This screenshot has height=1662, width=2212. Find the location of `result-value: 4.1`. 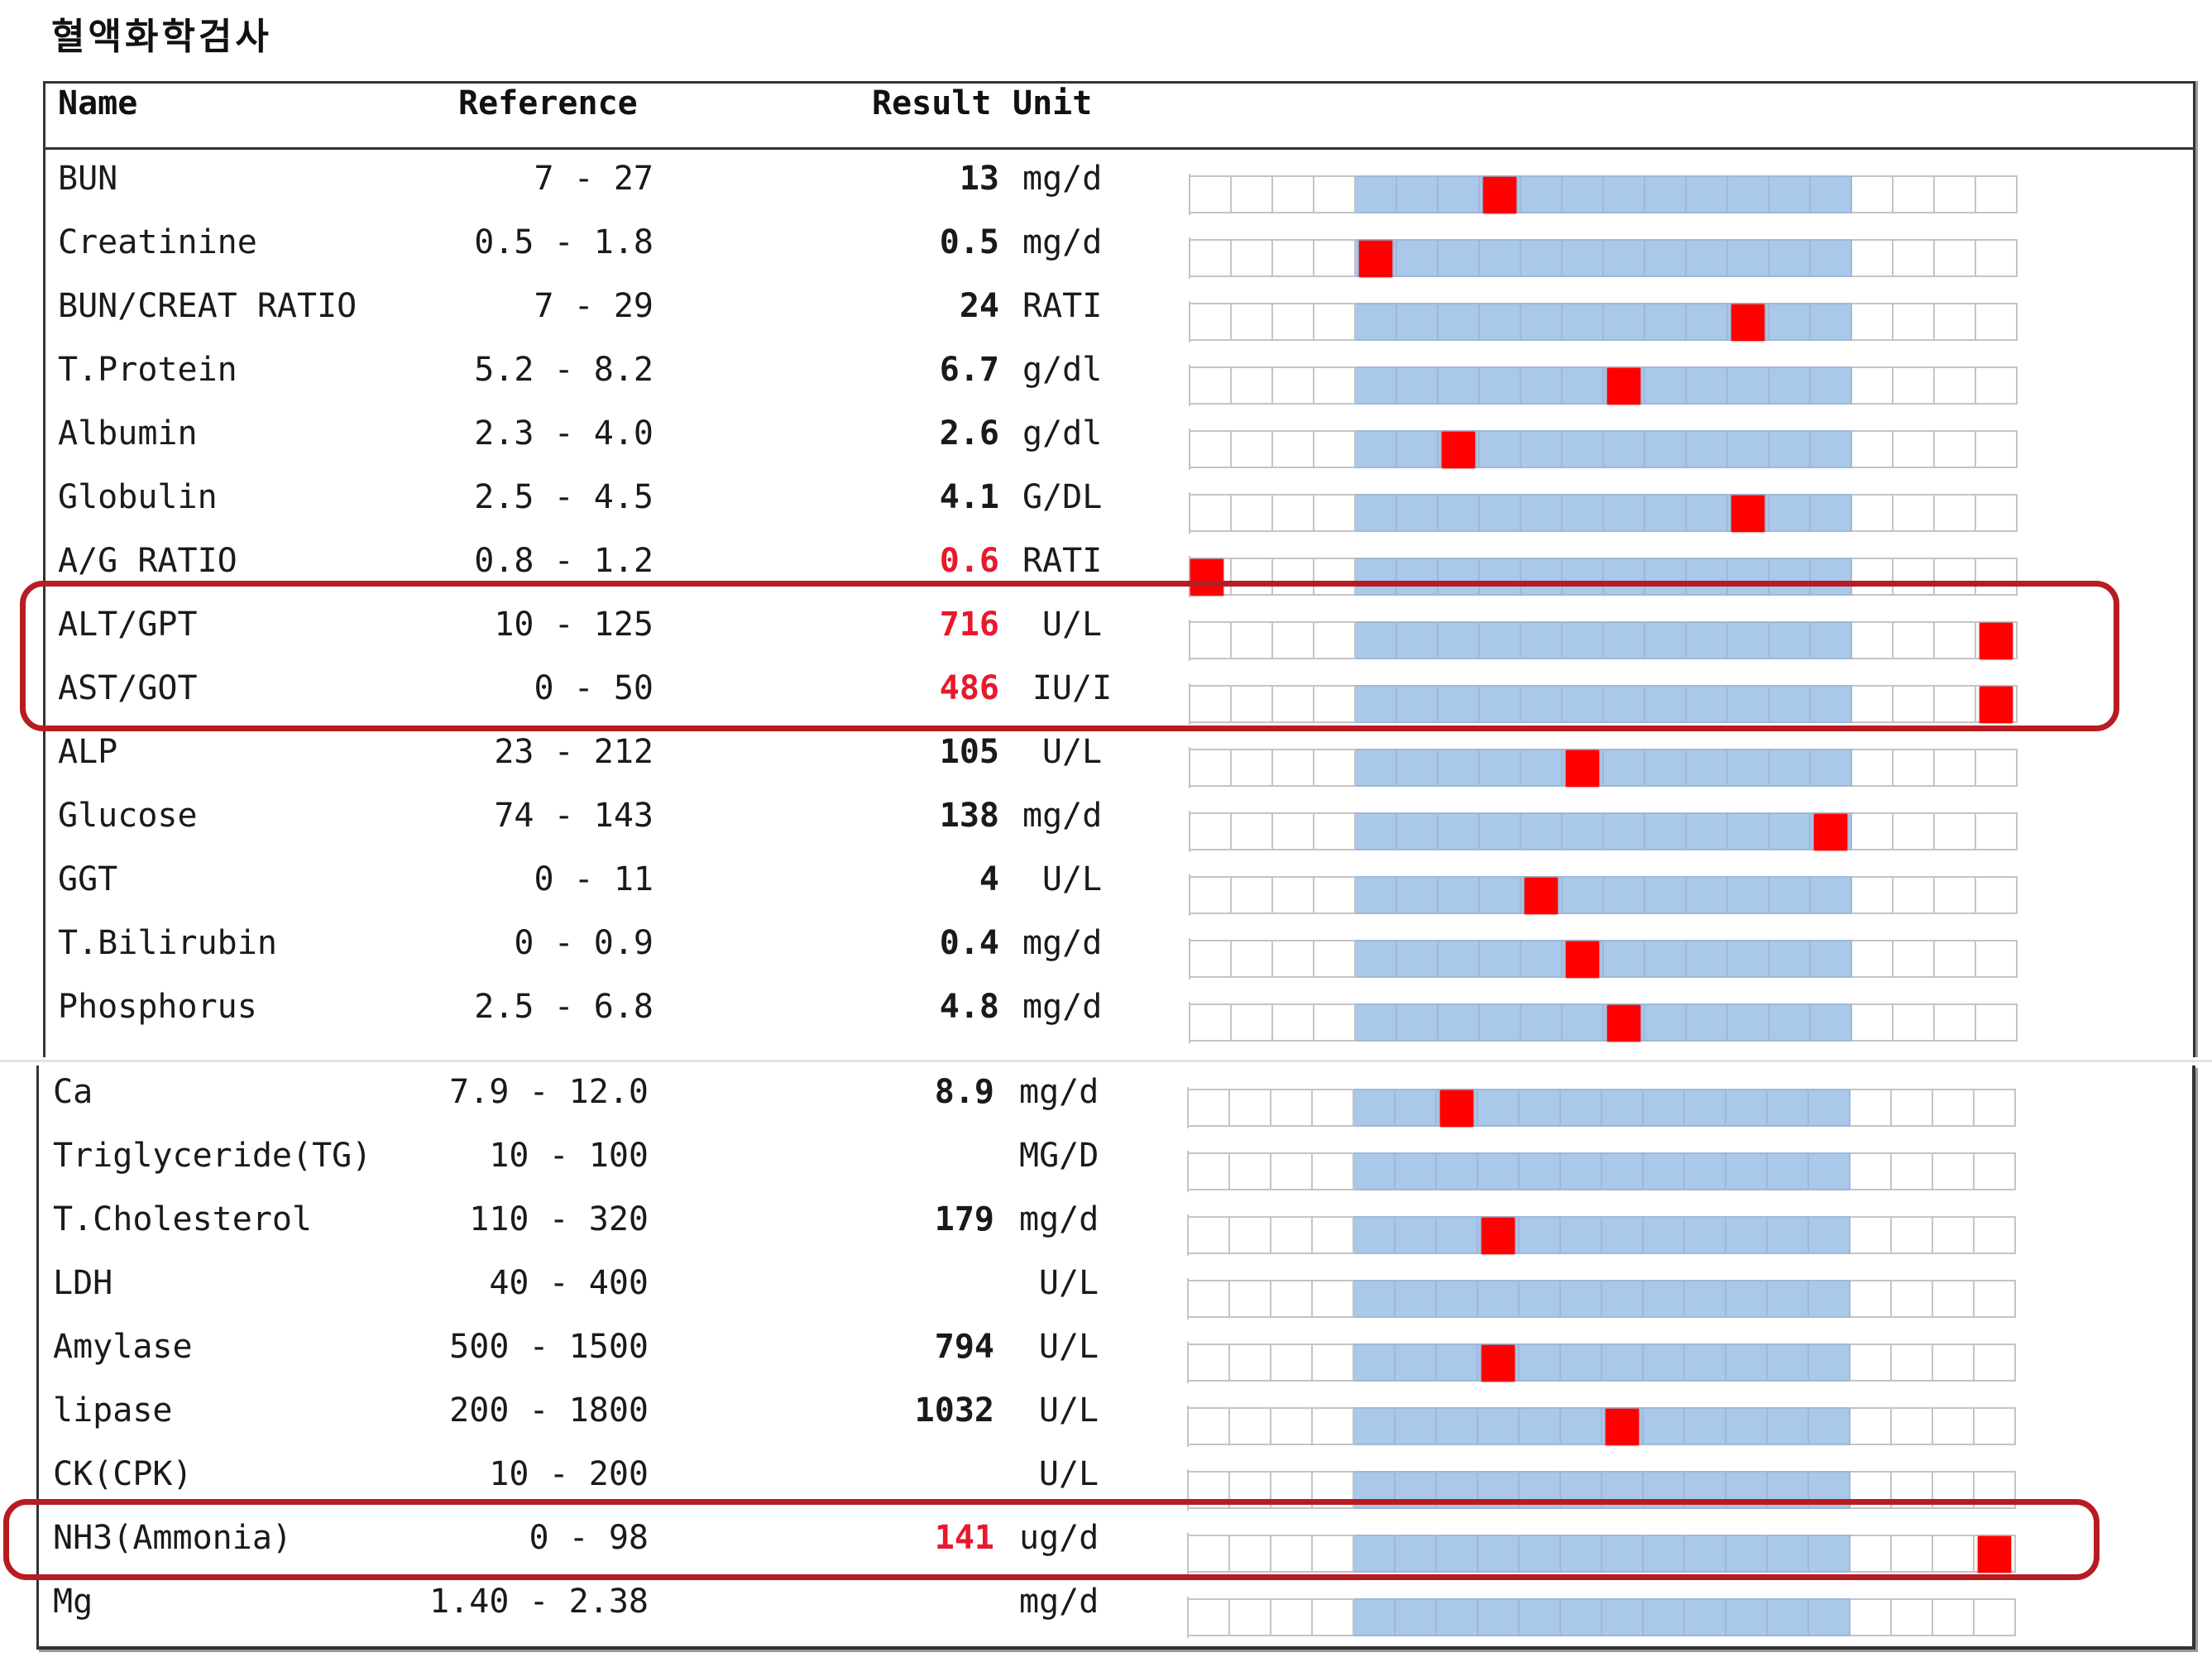

result-value: 4.1 is located at coordinates (969, 497).